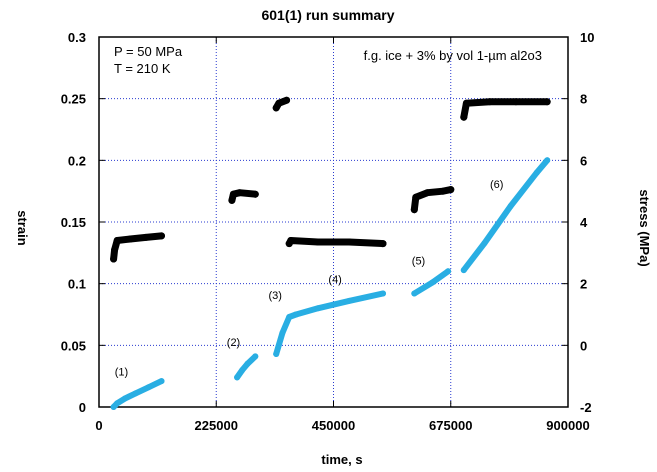 The width and height of the screenshot is (657, 472). Describe the element at coordinates (22, 227) in the screenshot. I see `y-axis-label-left: strain` at that location.